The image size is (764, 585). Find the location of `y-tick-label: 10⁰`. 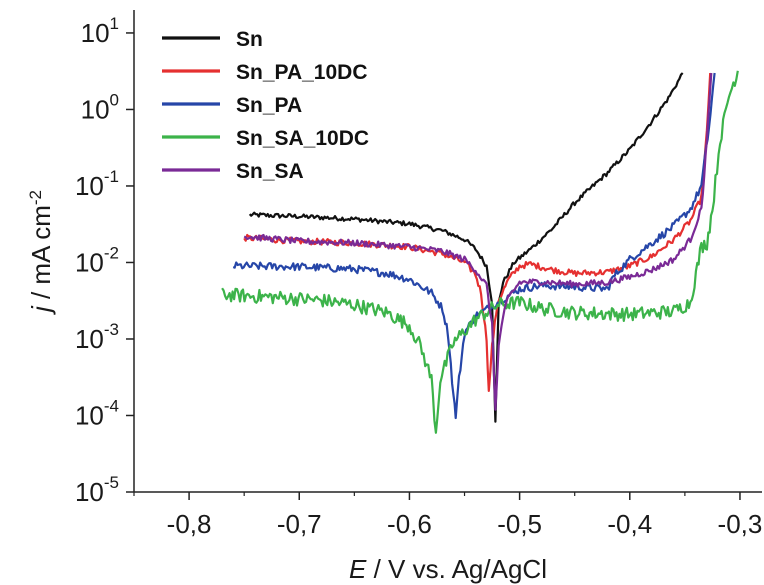

y-tick-label: 10⁰ is located at coordinates (100, 107).